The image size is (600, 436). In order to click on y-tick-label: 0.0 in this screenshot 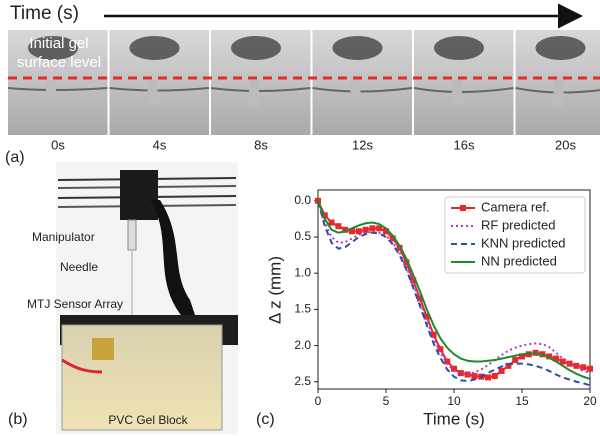, I will do `click(302, 200)`.